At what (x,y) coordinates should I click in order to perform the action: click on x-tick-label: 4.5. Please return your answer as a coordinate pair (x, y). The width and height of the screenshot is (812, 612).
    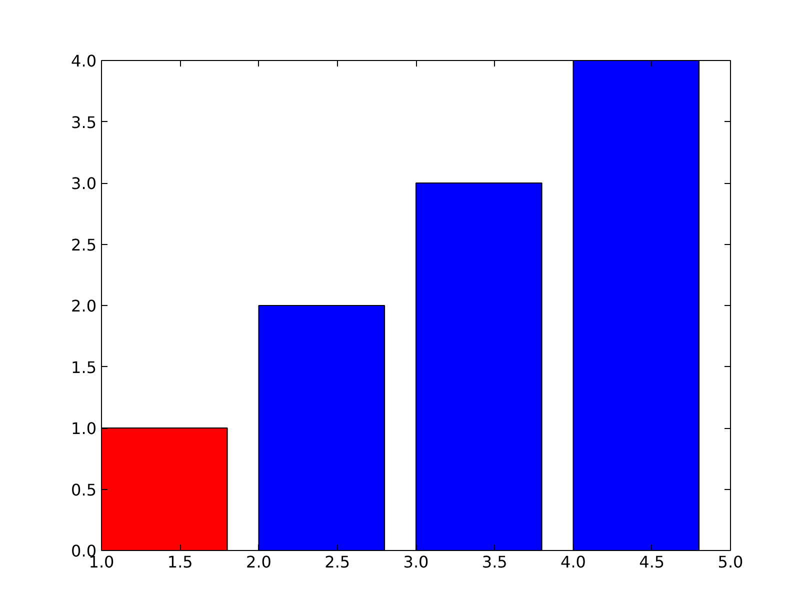
    Looking at the image, I should click on (652, 562).